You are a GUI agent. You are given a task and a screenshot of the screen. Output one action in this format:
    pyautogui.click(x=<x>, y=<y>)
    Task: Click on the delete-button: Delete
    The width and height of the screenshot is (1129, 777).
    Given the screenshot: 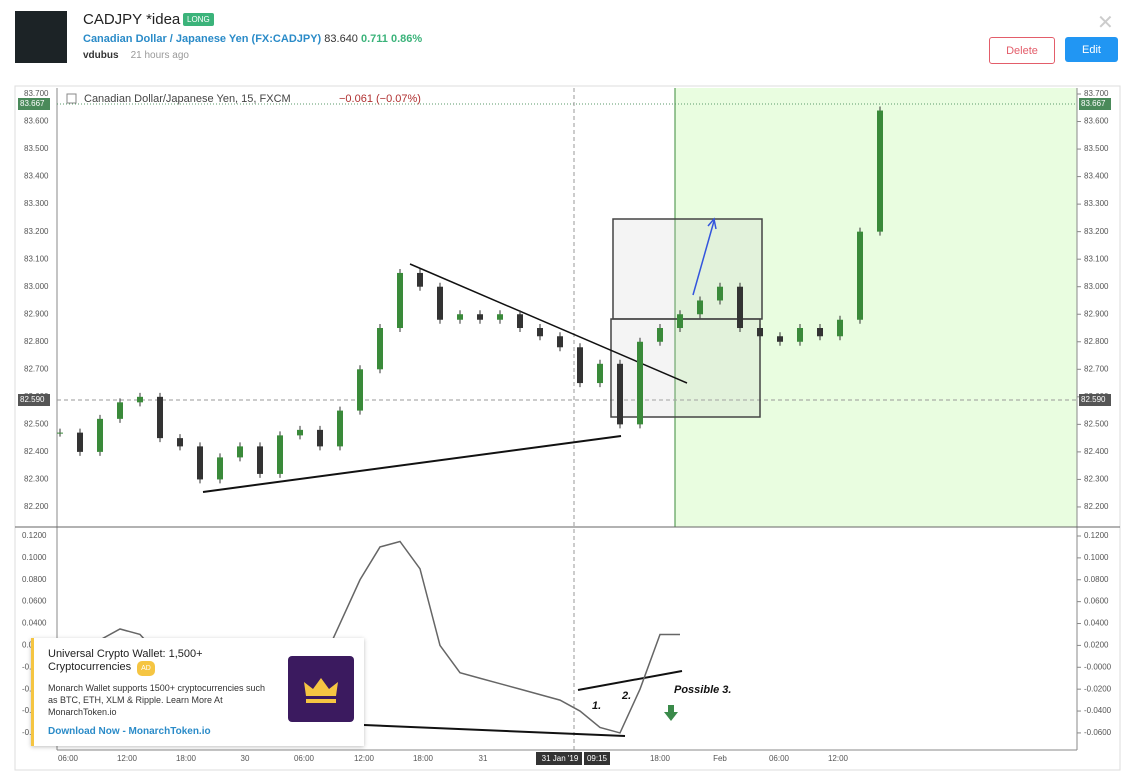 What is the action you would take?
    pyautogui.click(x=1022, y=50)
    